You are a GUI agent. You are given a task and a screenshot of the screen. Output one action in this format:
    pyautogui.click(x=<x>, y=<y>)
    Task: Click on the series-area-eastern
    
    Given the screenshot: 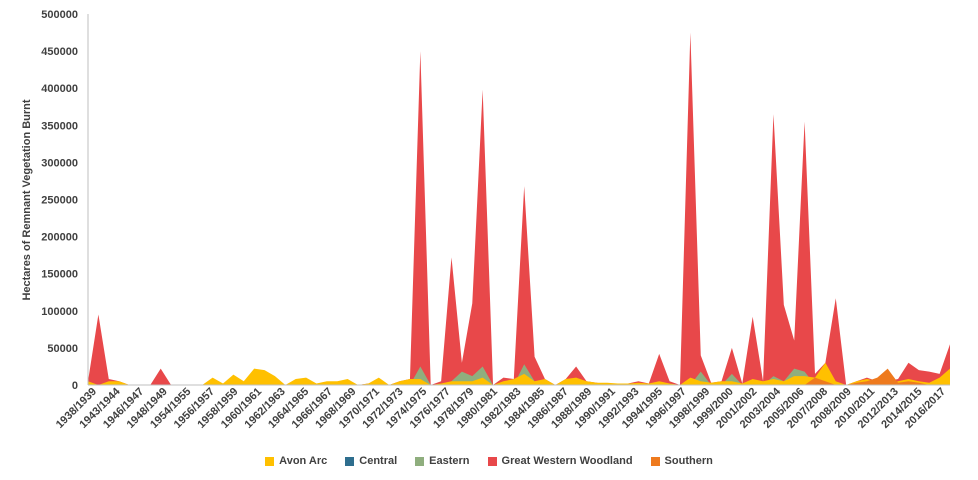 What is the action you would take?
    pyautogui.click(x=519, y=374)
    